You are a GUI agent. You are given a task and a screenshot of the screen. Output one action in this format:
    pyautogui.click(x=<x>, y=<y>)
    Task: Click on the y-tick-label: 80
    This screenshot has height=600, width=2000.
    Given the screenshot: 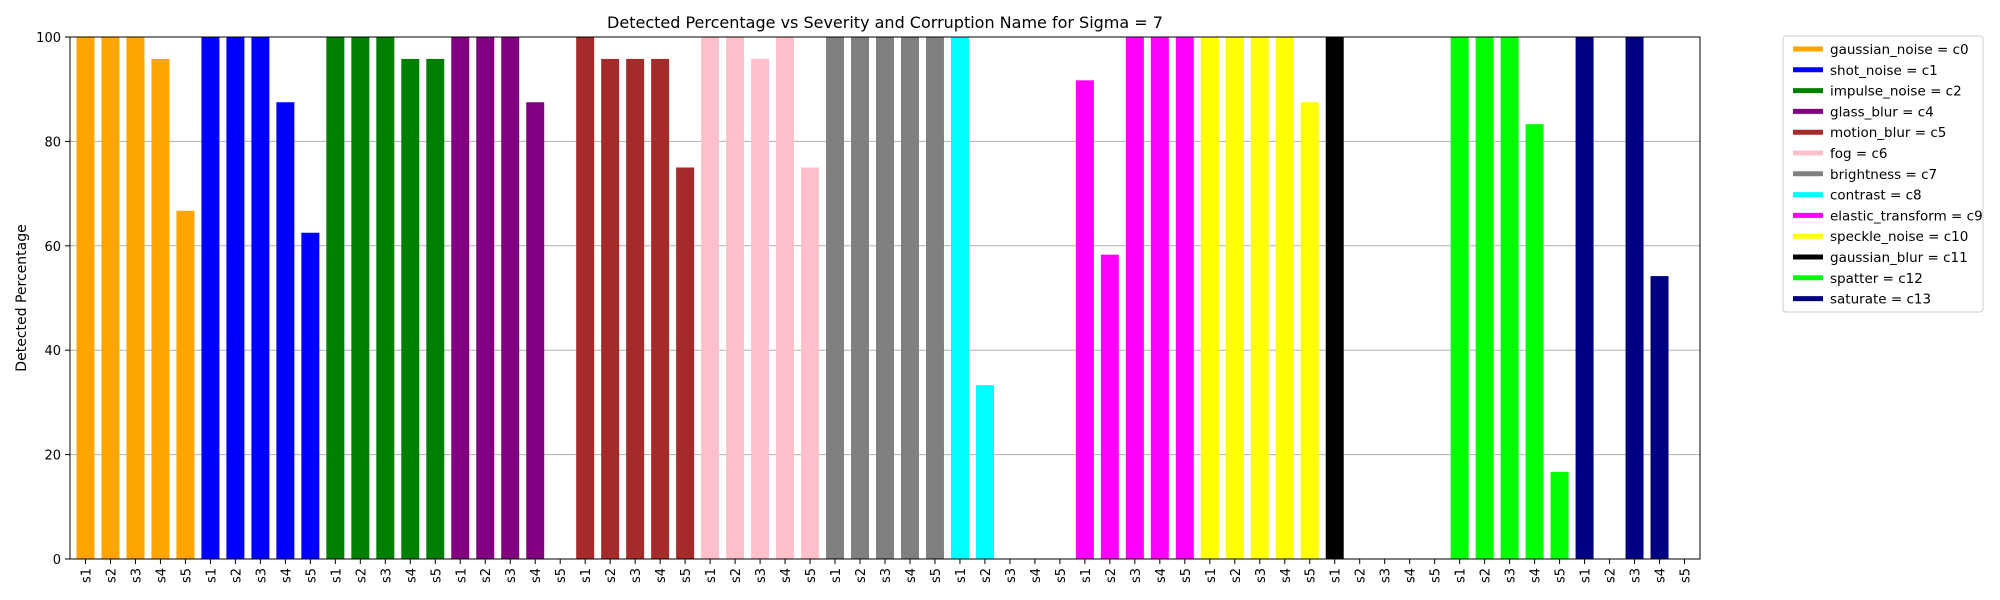 What is the action you would take?
    pyautogui.click(x=52, y=142)
    